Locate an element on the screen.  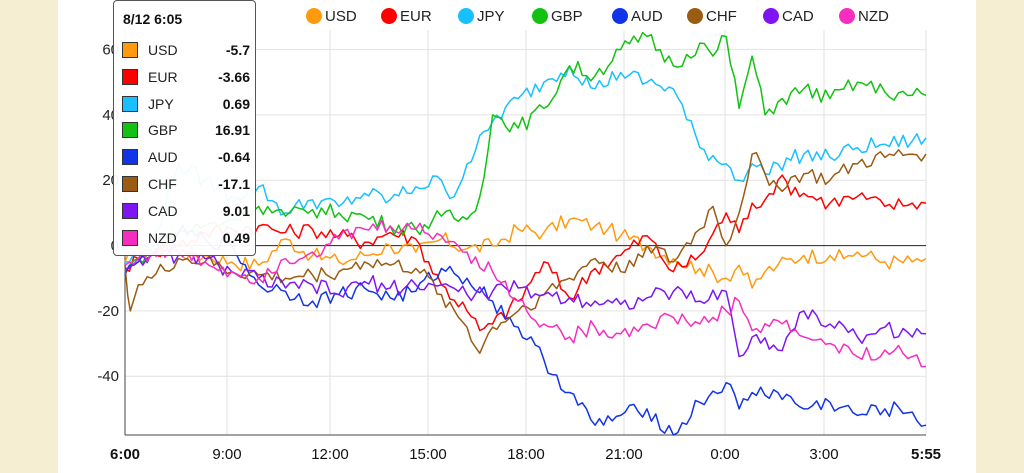
tooltip-row-gbp: GBP 16.91 is located at coordinates (187, 130).